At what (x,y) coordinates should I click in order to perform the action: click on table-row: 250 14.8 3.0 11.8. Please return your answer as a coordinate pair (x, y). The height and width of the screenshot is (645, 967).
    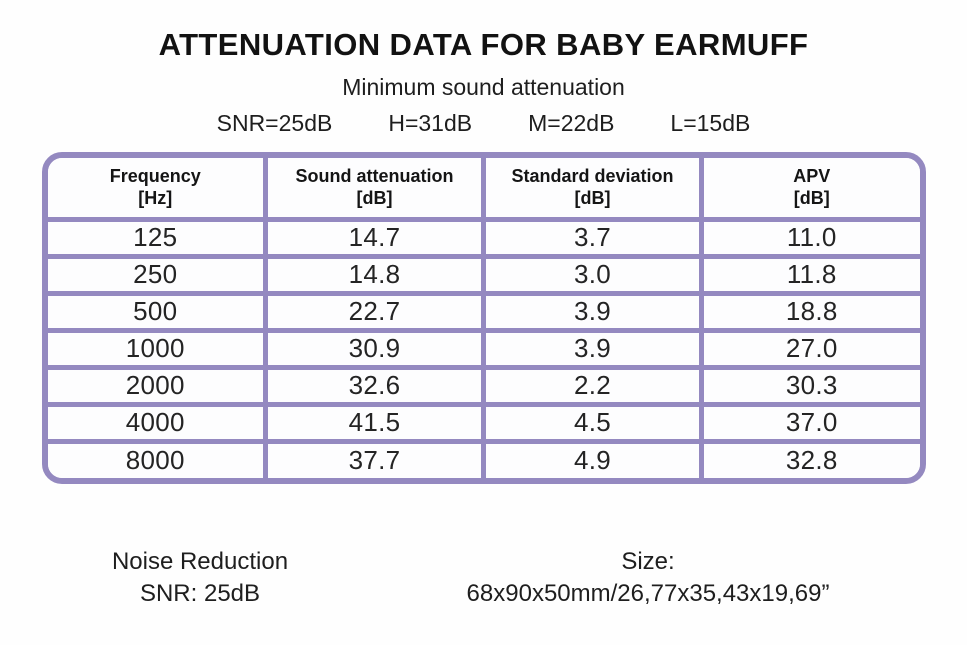
    Looking at the image, I should click on (483, 274).